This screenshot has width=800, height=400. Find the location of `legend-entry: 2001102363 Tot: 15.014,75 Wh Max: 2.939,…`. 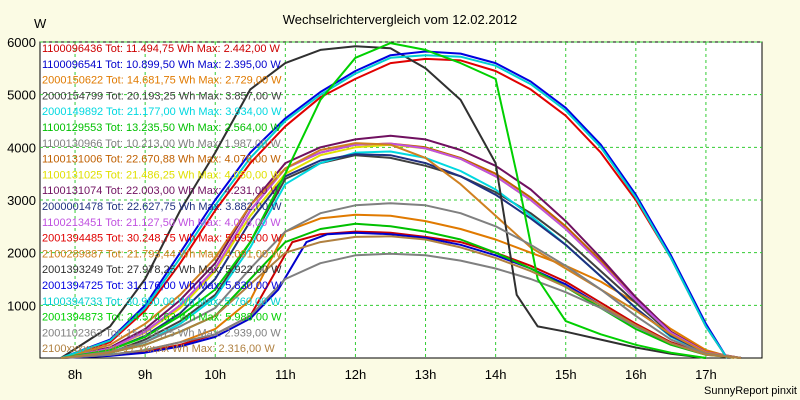

legend-entry: 2001102363 Tot: 15.014,75 Wh Max: 2.939,… is located at coordinates (161, 333).